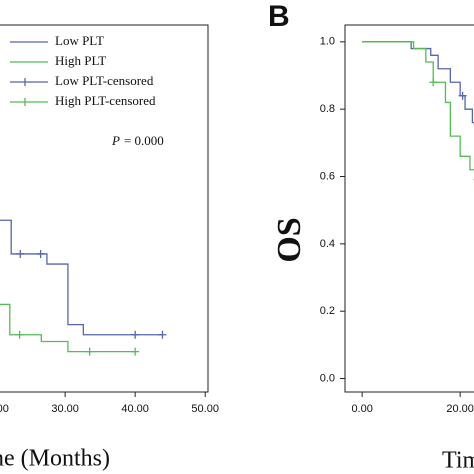  I want to click on p-text: = 0.000, so click(144, 140).